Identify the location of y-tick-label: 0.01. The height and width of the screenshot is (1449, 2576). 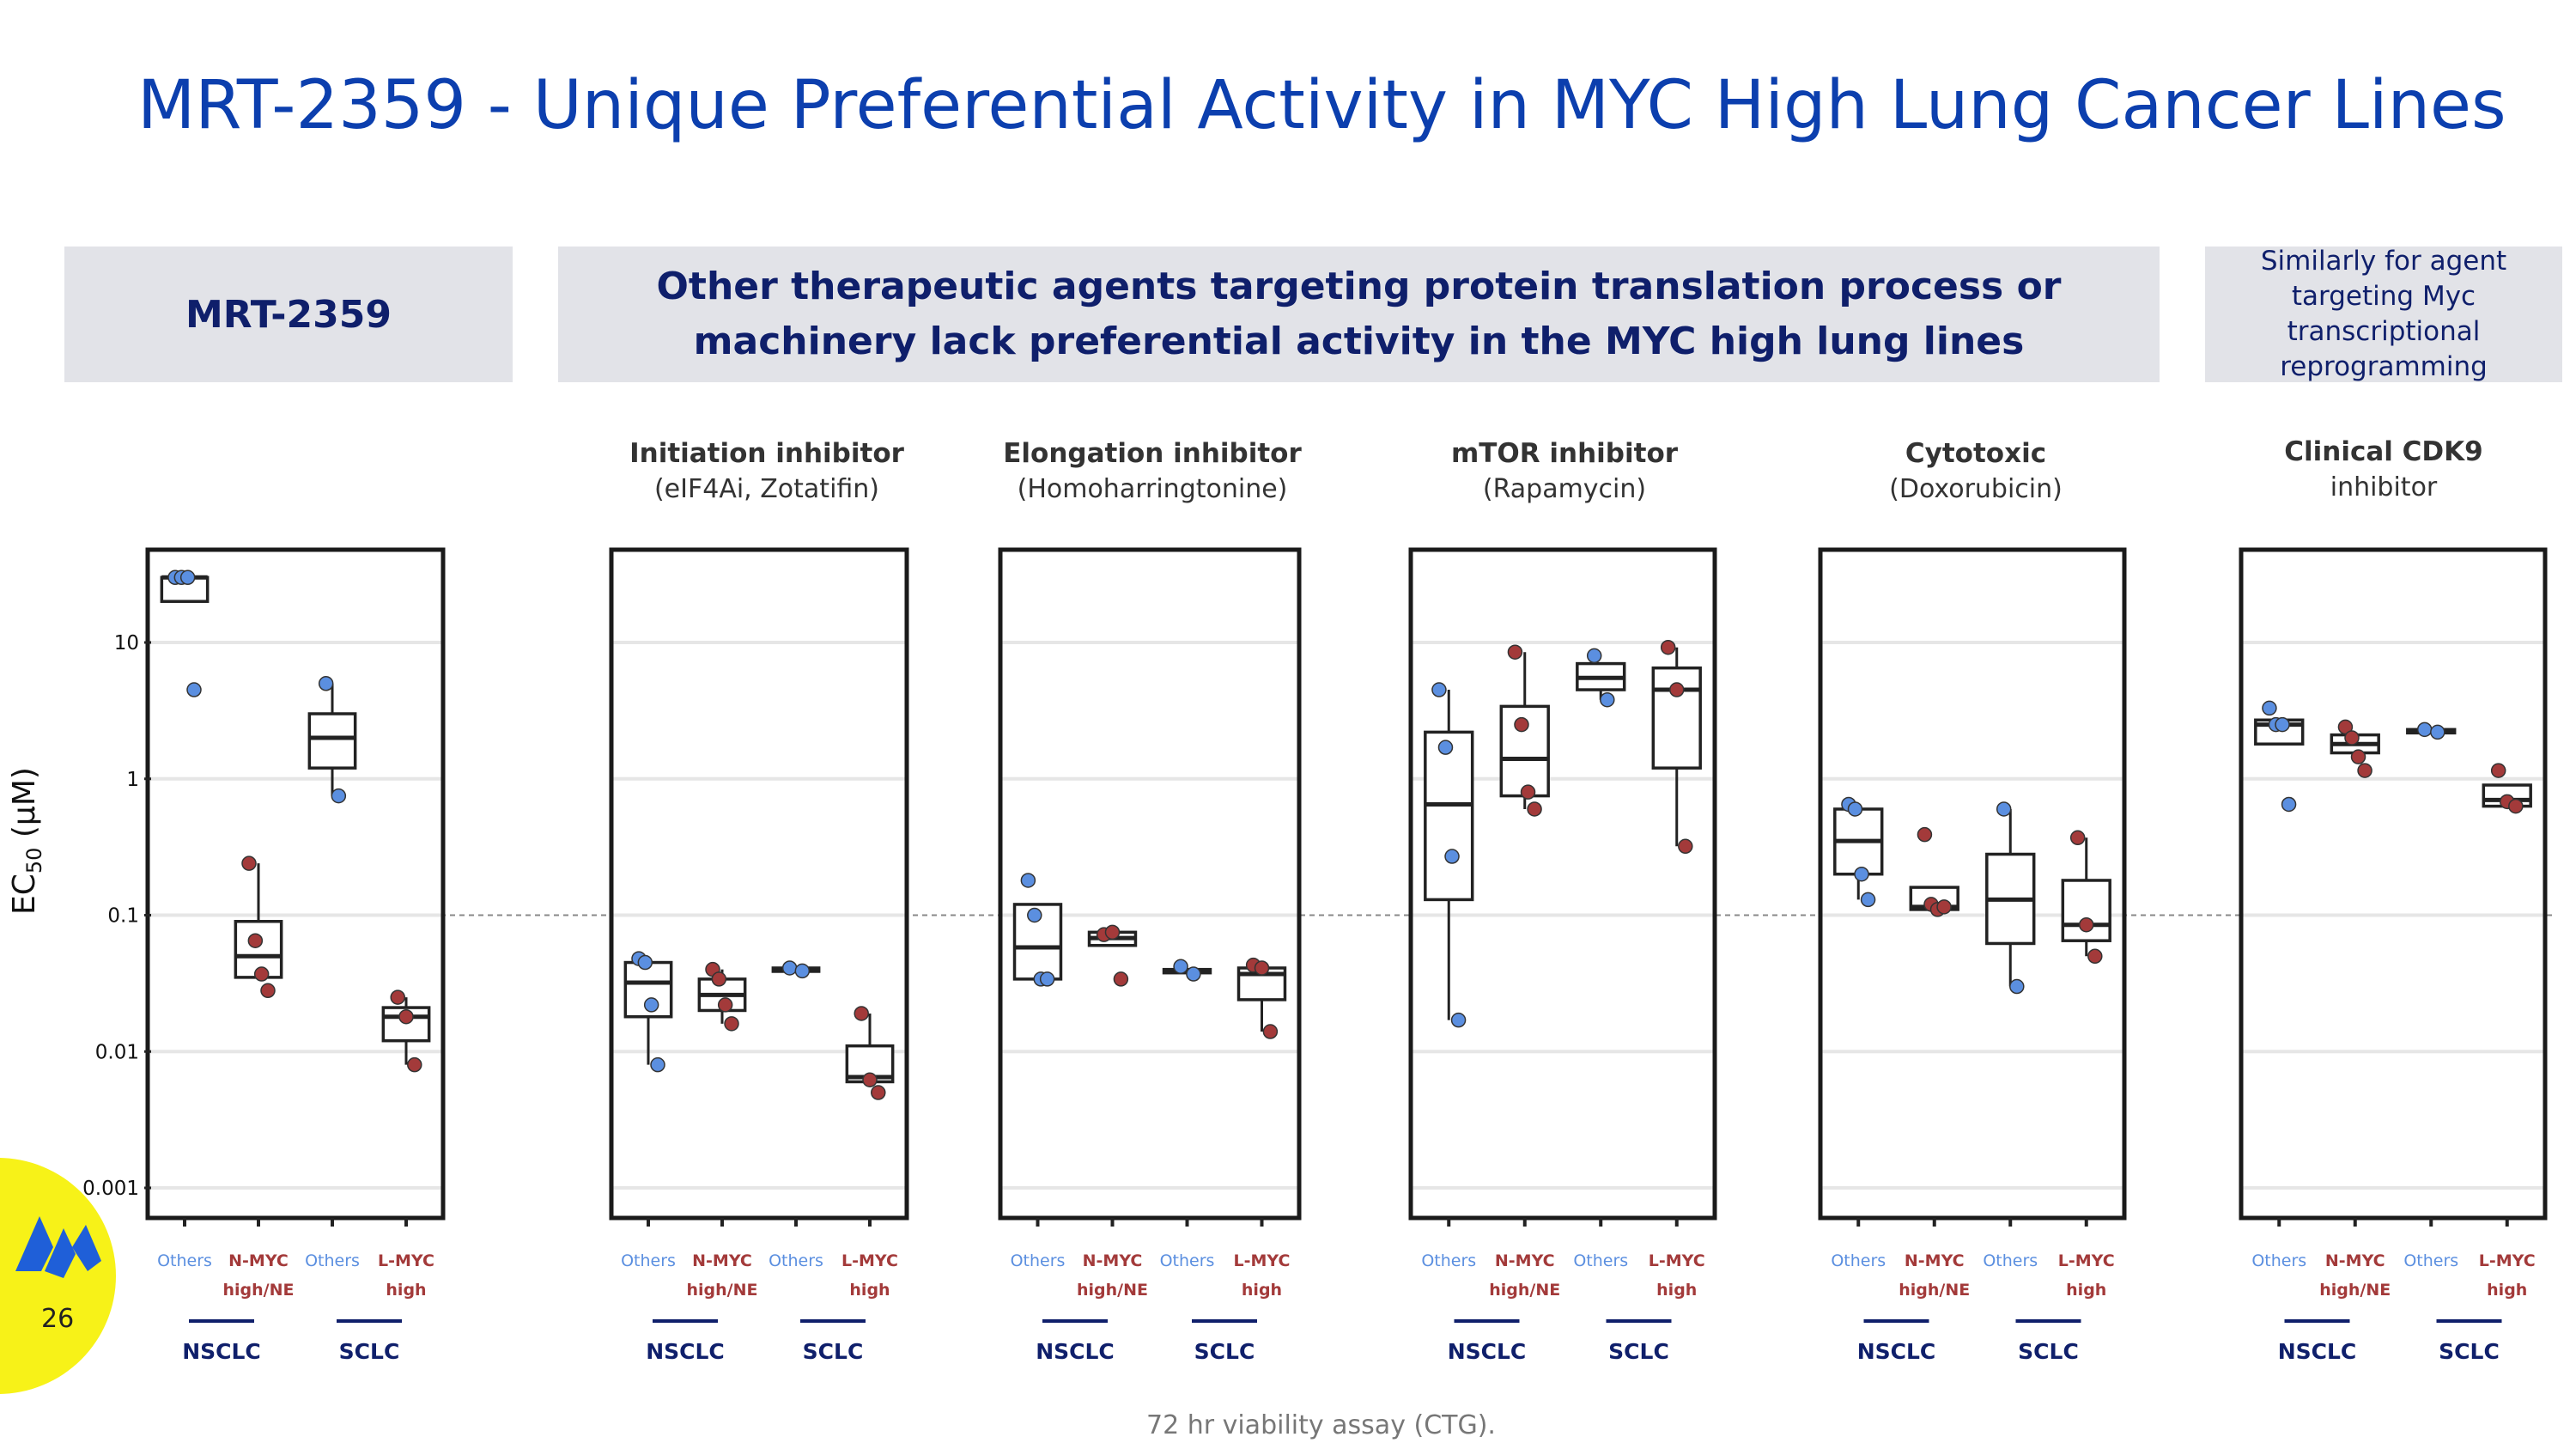
(117, 1052).